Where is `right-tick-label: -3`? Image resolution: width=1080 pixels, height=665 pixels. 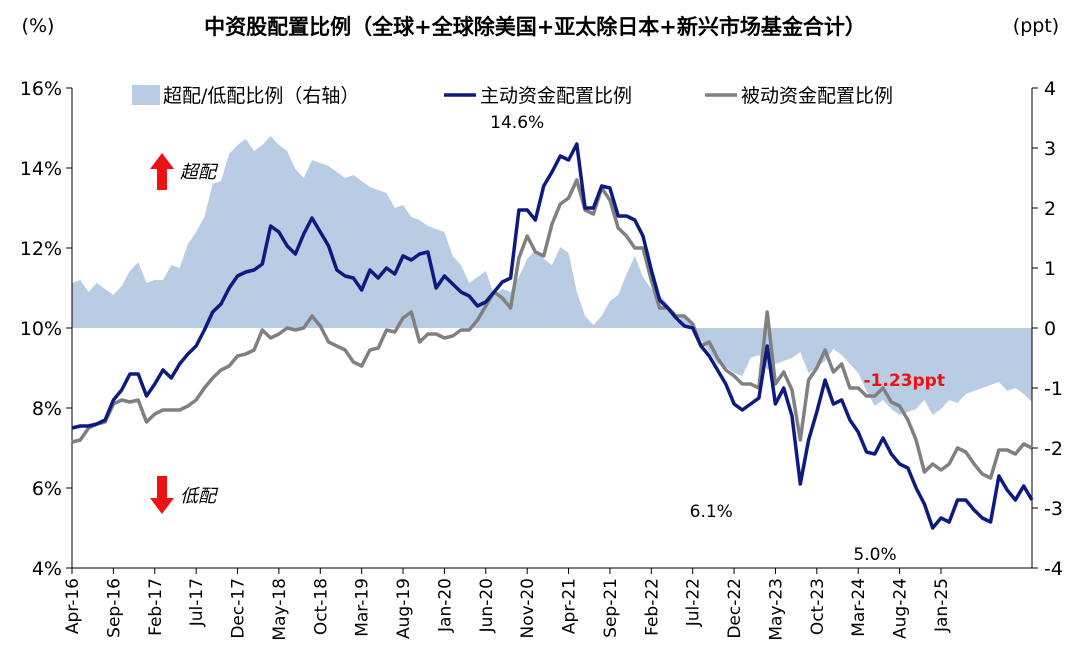 right-tick-label: -3 is located at coordinates (1053, 509).